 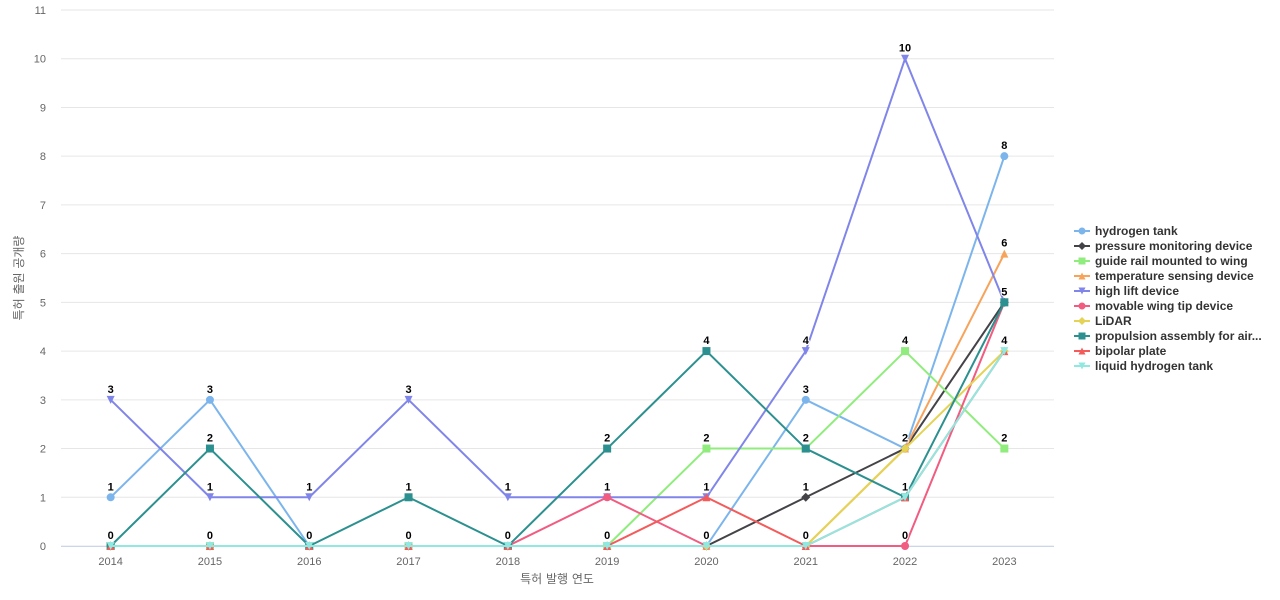 What do you see at coordinates (1004, 244) in the screenshot?
I see `data-label: 6` at bounding box center [1004, 244].